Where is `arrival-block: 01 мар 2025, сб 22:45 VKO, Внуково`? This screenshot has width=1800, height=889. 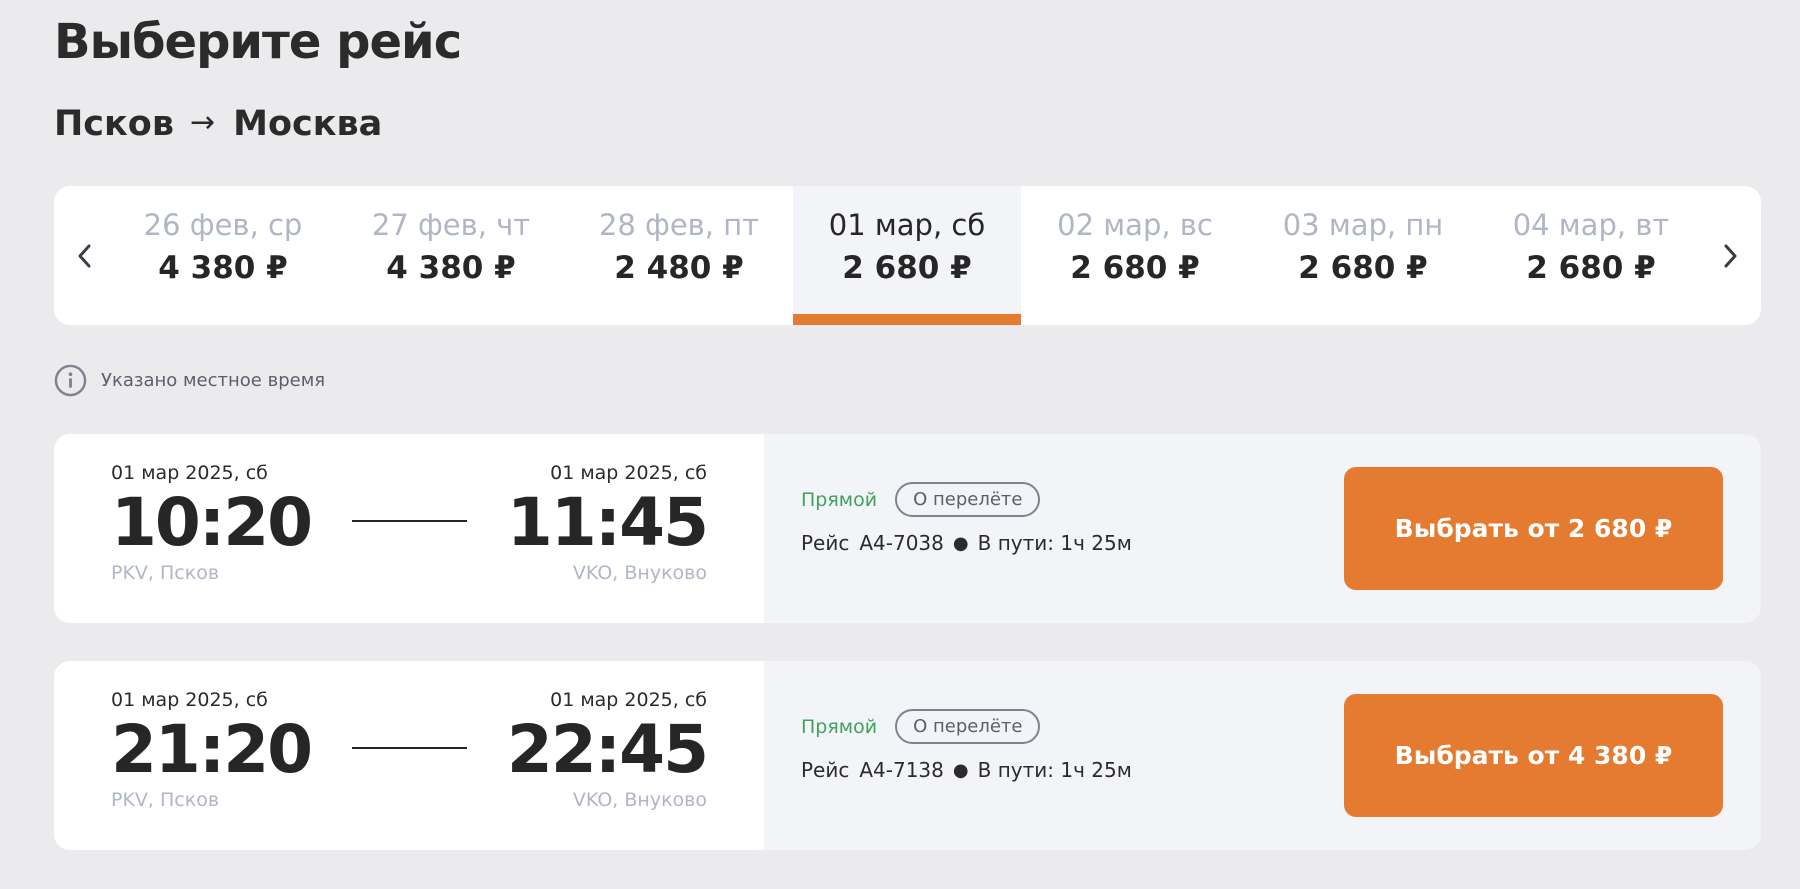
arrival-block: 01 мар 2025, сб 22:45 VKO, Внуково is located at coordinates (607, 750).